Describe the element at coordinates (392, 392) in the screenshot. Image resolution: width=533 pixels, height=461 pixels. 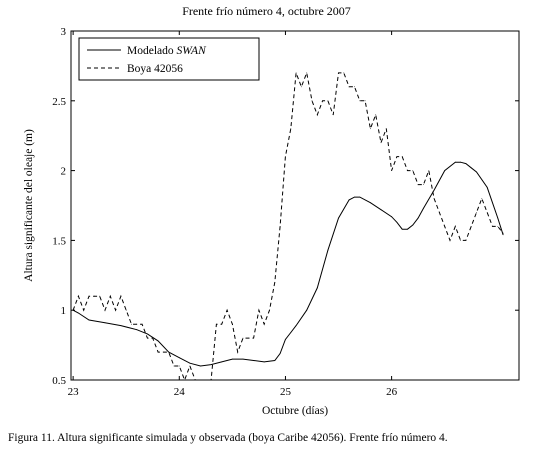
I see `x-tick-label: 26` at that location.